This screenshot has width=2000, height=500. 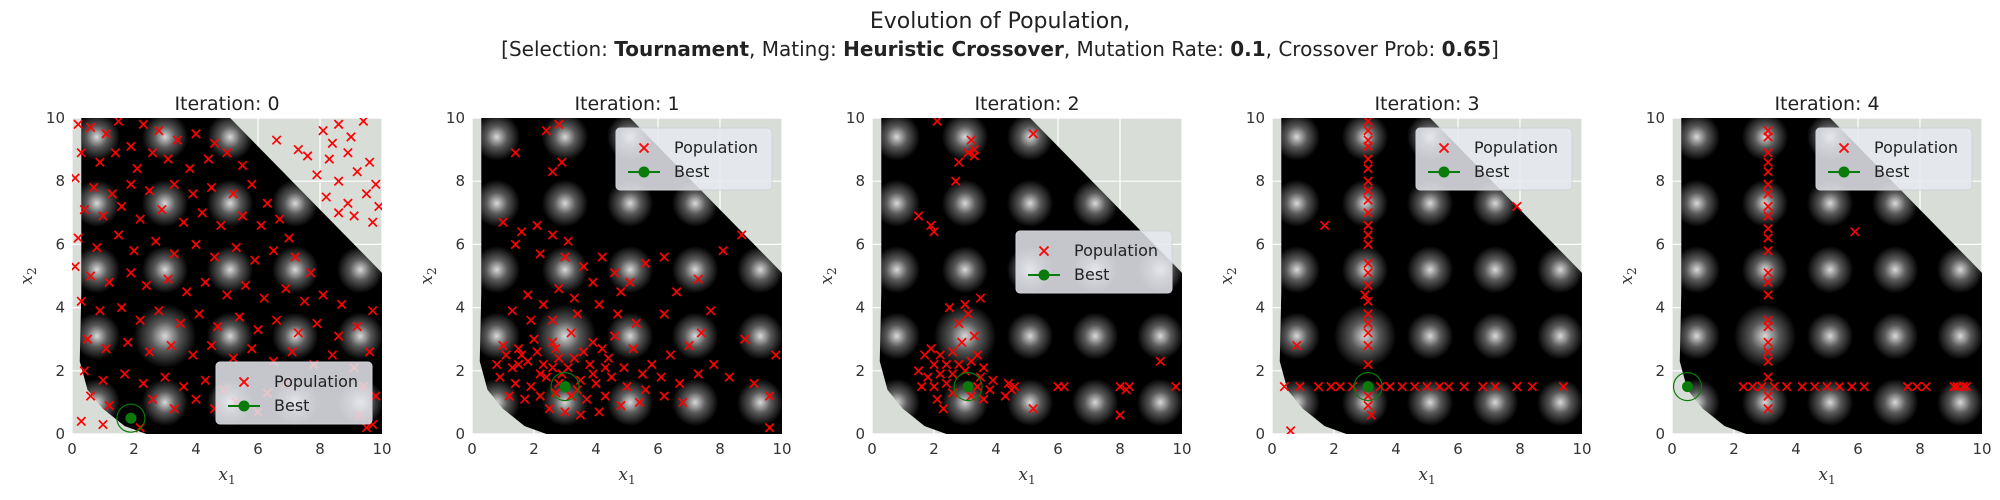 I want to click on best-point, so click(x=968, y=387).